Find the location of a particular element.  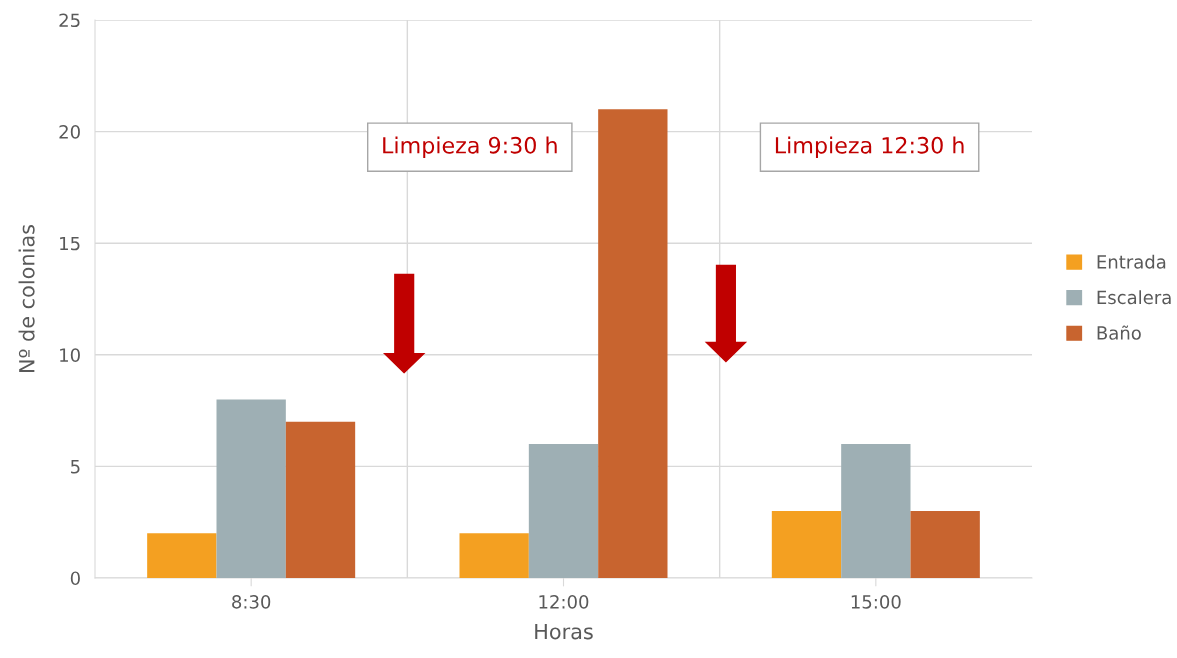

legend-label: Entrada is located at coordinates (1131, 261).